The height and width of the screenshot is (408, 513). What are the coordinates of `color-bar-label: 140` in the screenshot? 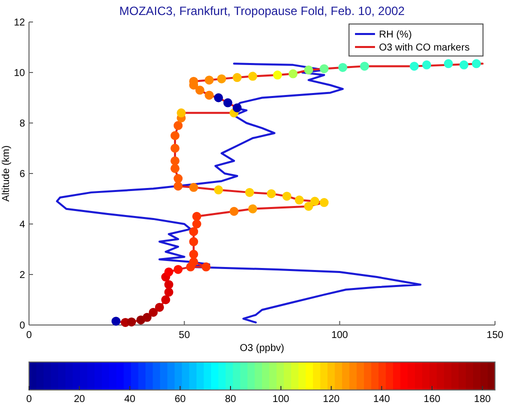 It's located at (381, 399).